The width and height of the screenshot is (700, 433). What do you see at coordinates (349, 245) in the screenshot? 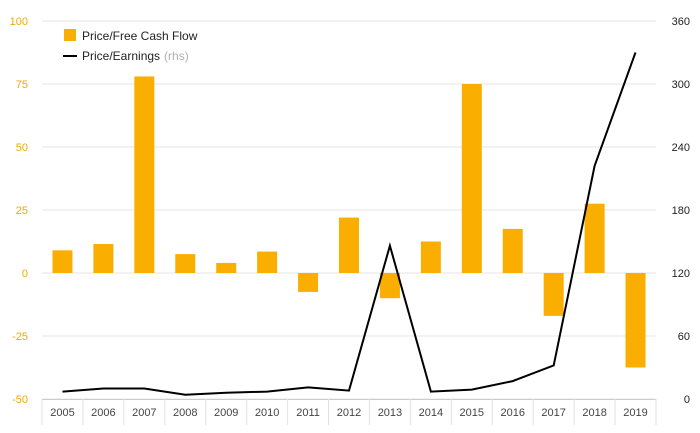
I see `bar-2012` at bounding box center [349, 245].